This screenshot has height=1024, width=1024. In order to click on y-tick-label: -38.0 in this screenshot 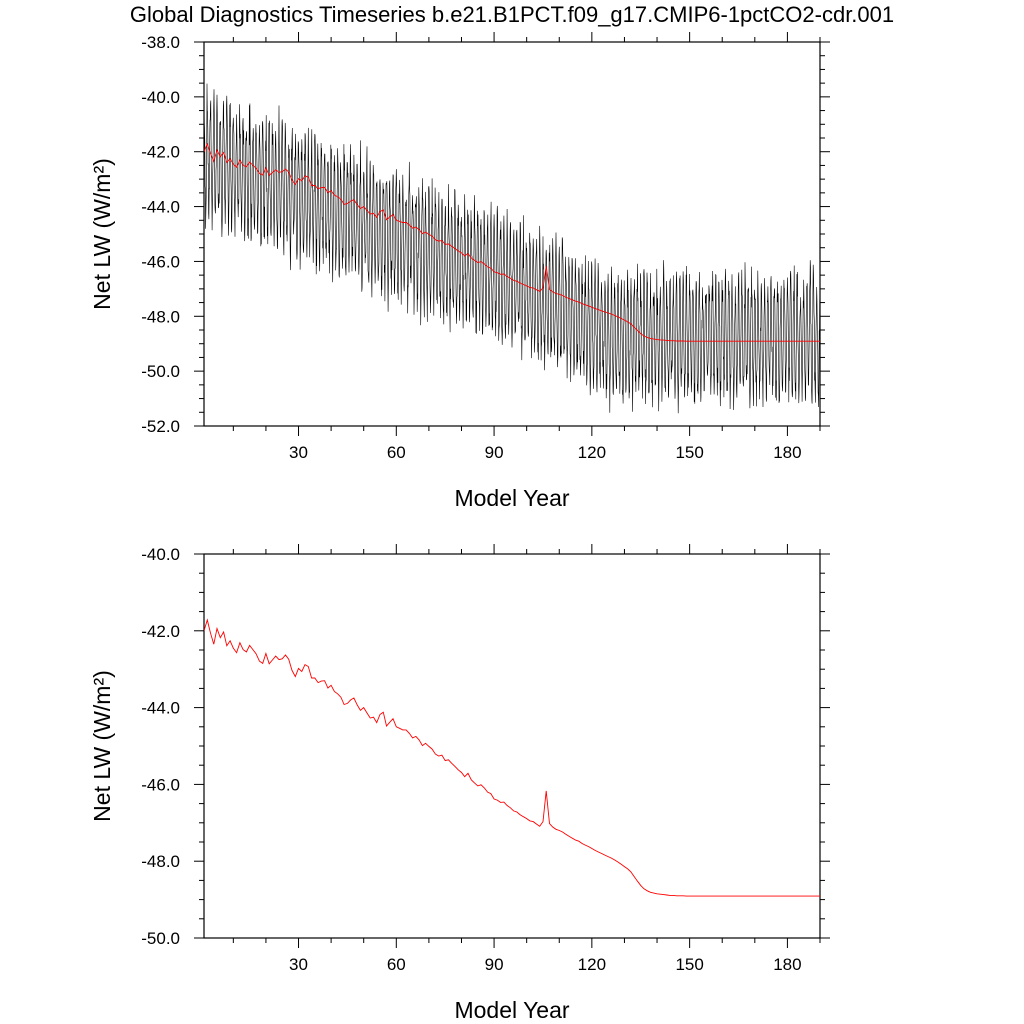, I will do `click(160, 42)`.